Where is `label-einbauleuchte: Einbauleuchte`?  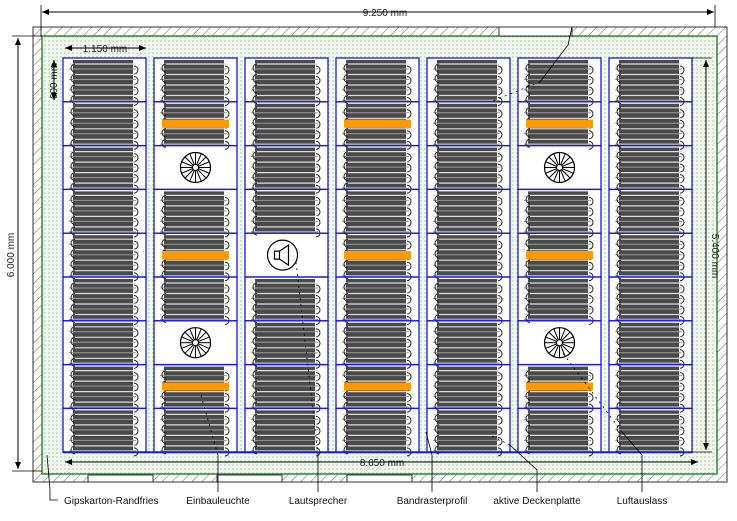
label-einbauleuchte: Einbauleuchte is located at coordinates (218, 501).